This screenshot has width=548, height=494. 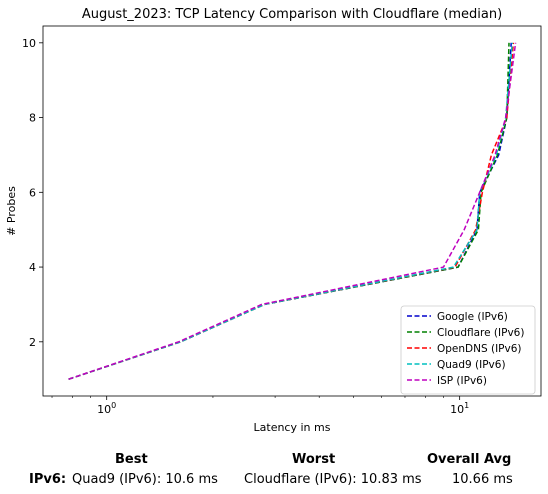 I want to click on legend-entry: Cloudflare (IPv6), so click(x=480, y=333).